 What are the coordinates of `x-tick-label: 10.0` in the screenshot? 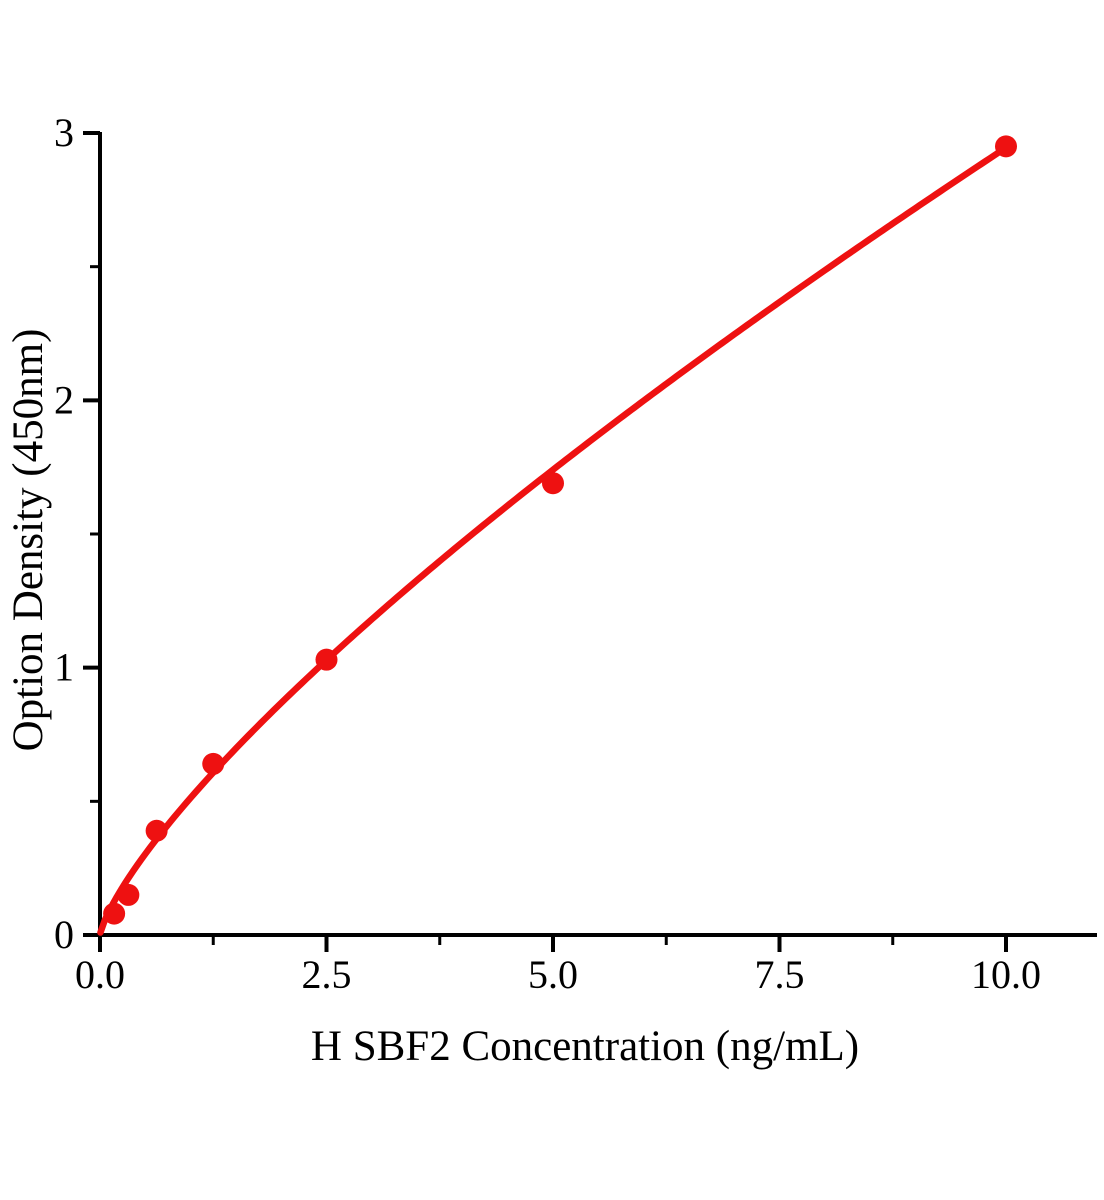 It's located at (1006, 974).